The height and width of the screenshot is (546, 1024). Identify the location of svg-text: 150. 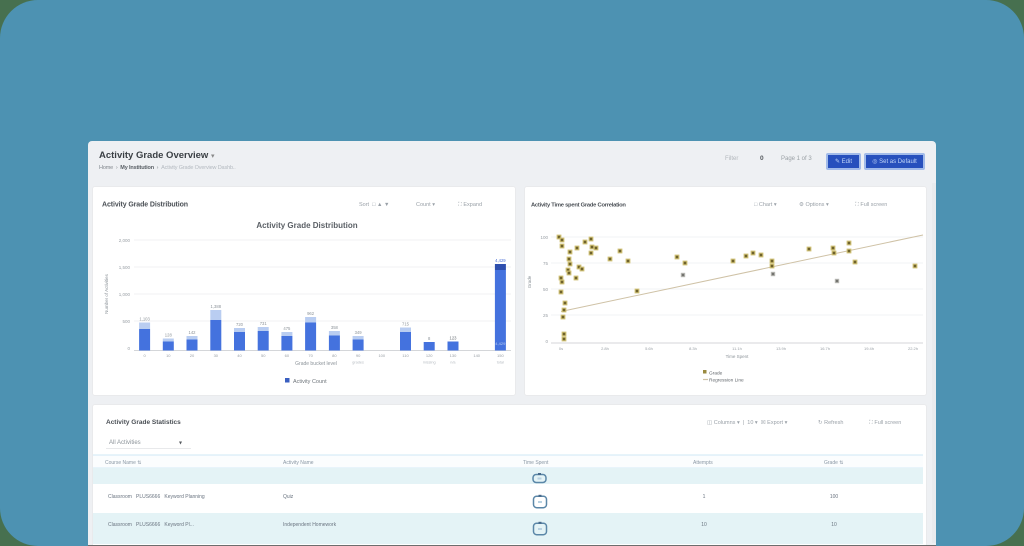
(500, 355).